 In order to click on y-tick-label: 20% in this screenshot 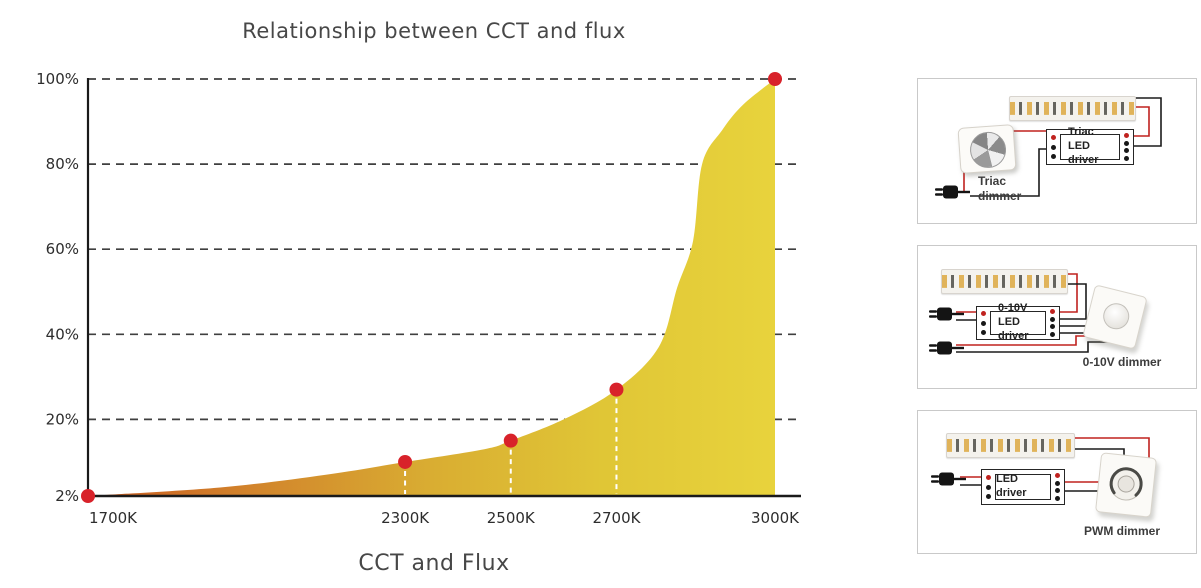, I will do `click(62, 419)`.